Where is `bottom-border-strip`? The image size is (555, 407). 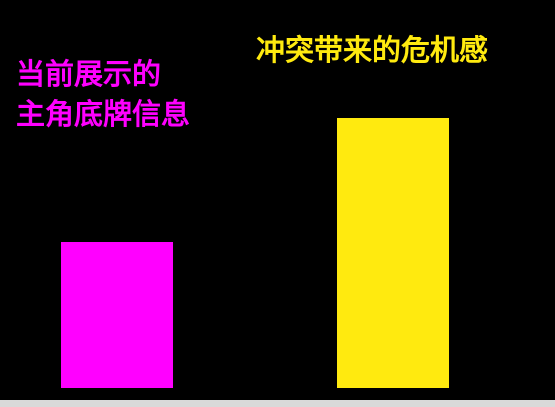 bottom-border-strip is located at coordinates (277, 403).